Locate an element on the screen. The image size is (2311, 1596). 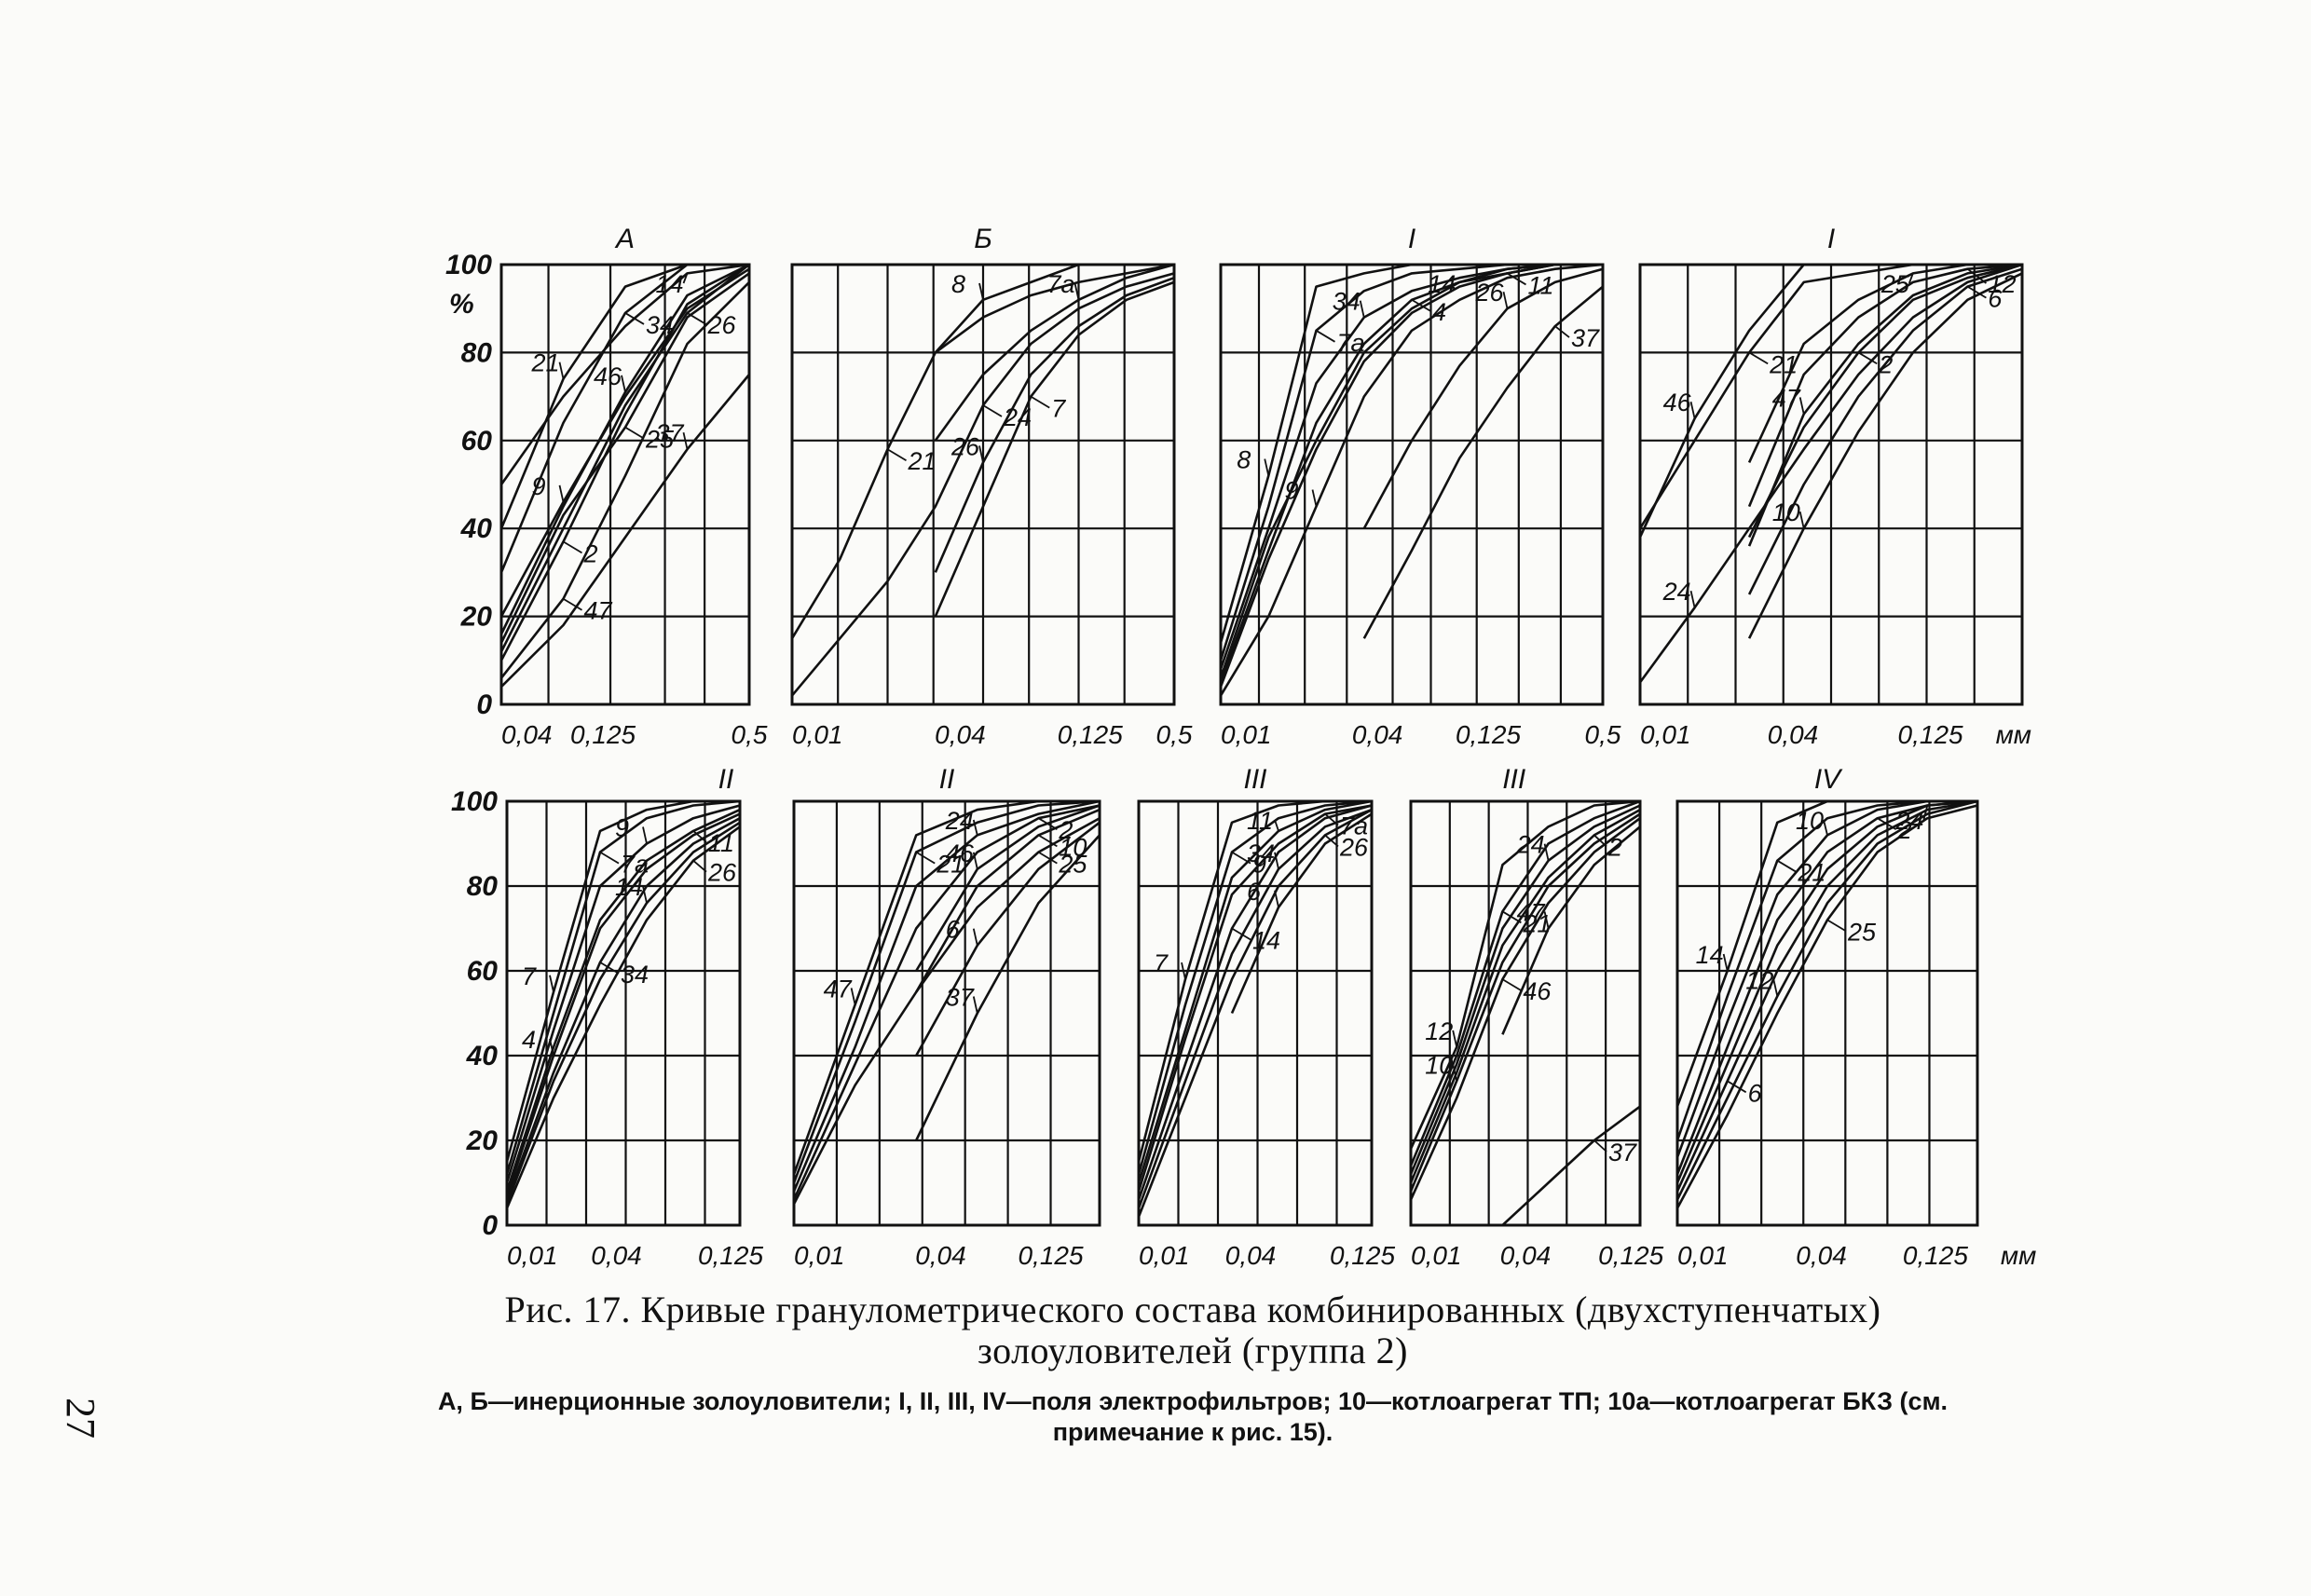
series-label: 9 is located at coordinates (622, 828).